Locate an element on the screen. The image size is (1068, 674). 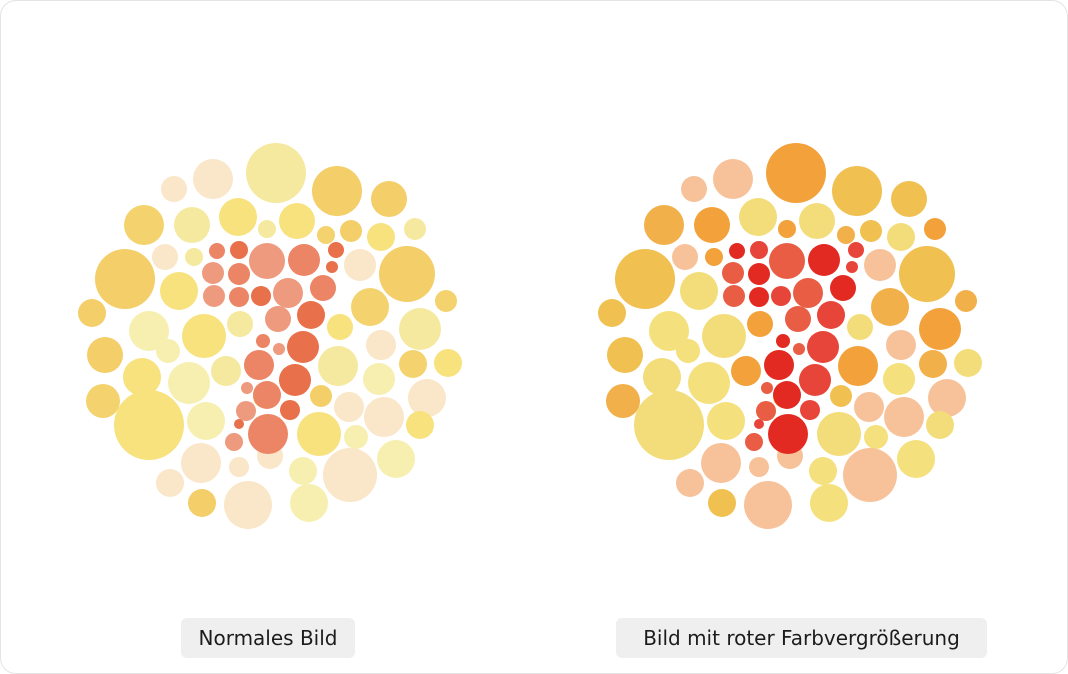
caption-red-enhanced-image: Bild mit roter Farbvergrößerung is located at coordinates (801, 638).